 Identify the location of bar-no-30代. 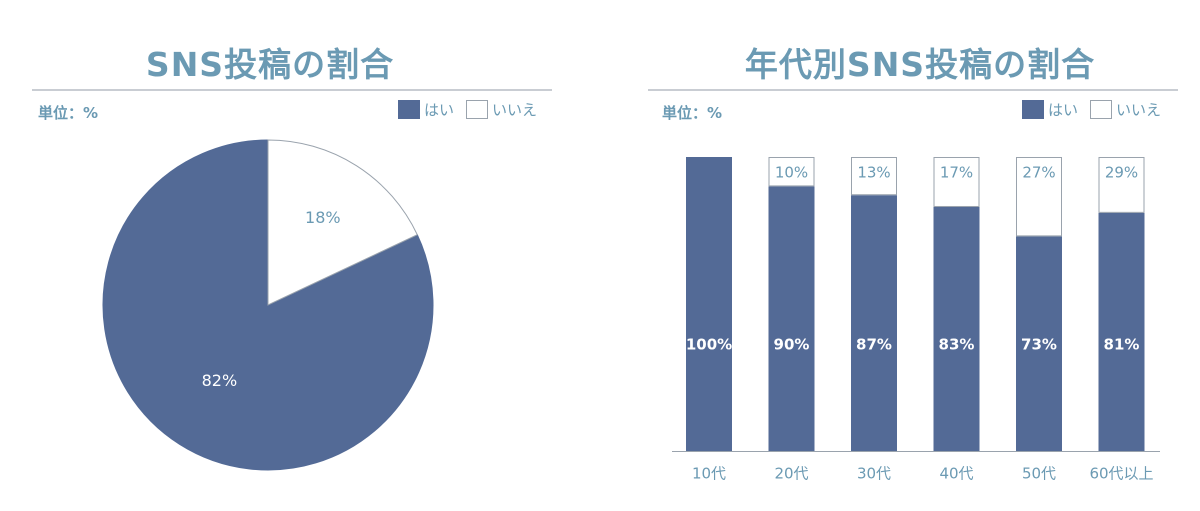
(874, 176).